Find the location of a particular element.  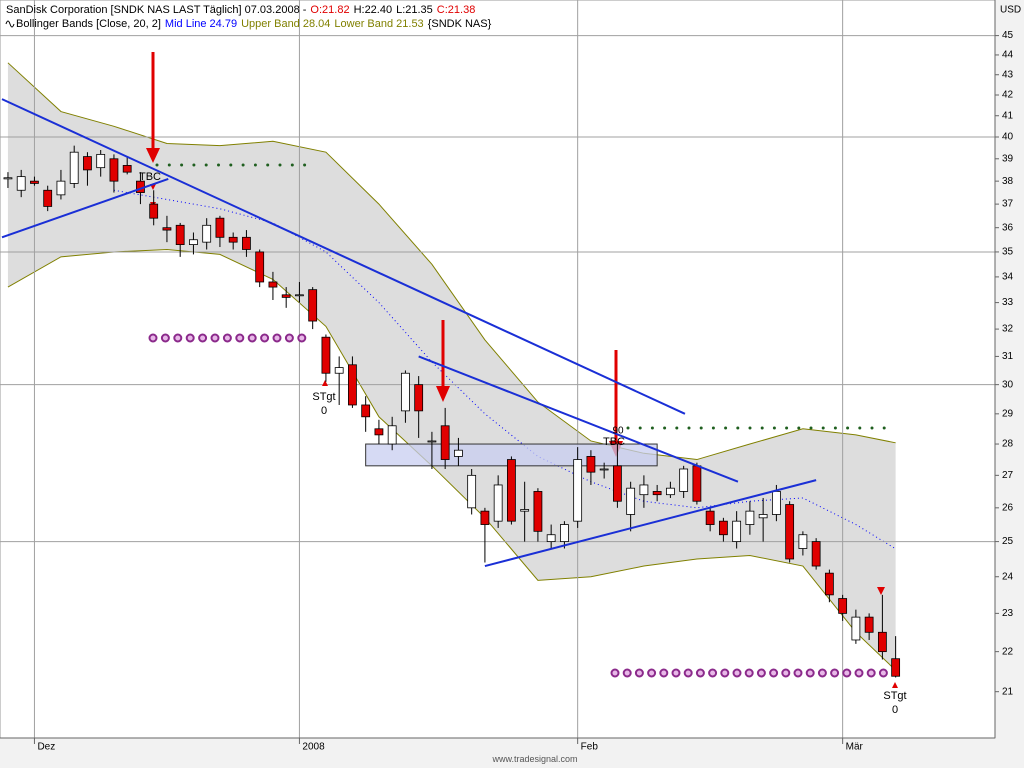

y-tick-label: 26 is located at coordinates (1008, 507).